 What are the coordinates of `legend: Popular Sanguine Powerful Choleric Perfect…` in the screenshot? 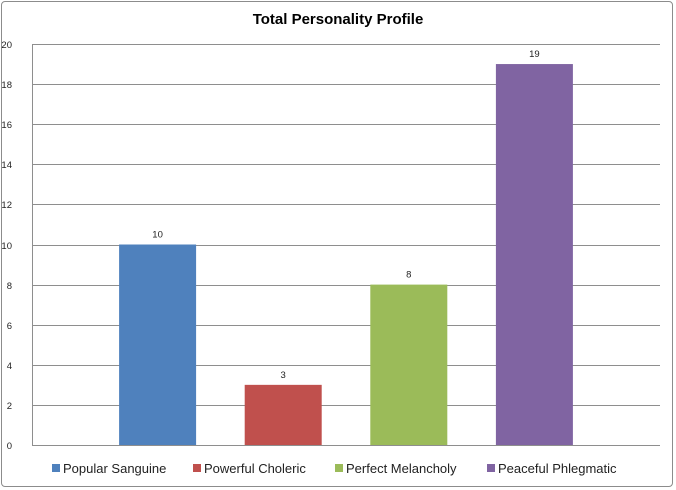 It's located at (334, 468).